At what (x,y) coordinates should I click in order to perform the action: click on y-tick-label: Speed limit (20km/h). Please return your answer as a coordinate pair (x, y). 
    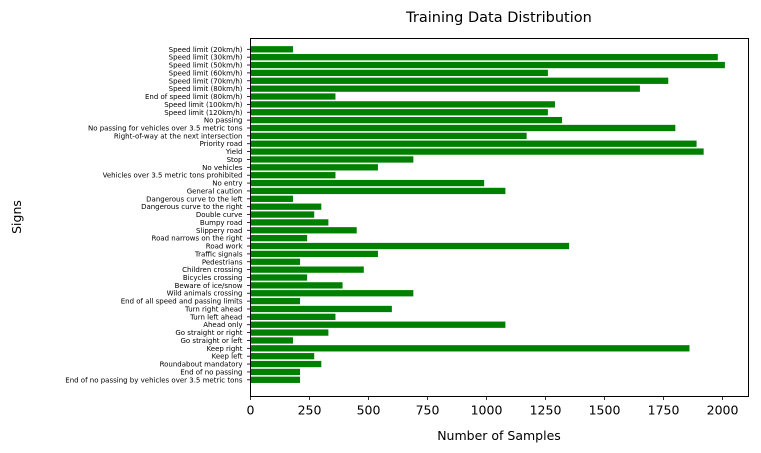
    Looking at the image, I should click on (206, 50).